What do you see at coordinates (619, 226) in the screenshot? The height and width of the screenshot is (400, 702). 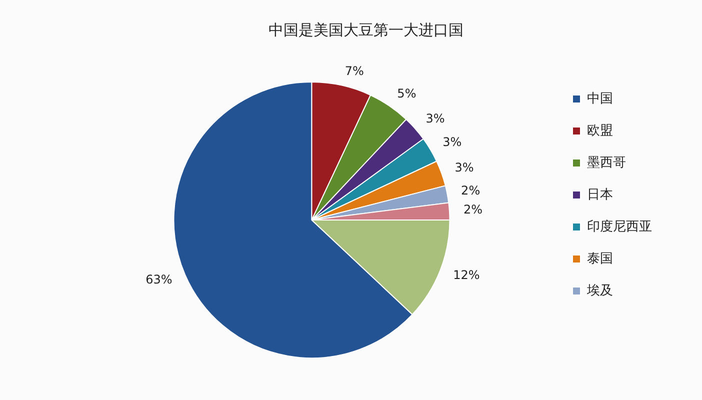 I see `legend-label: 印度尼西亚` at bounding box center [619, 226].